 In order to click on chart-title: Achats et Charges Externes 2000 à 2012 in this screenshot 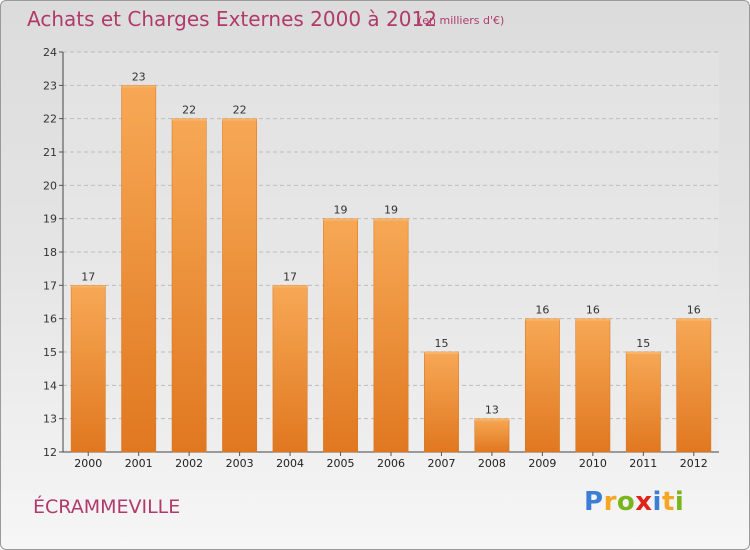, I will do `click(232, 19)`.